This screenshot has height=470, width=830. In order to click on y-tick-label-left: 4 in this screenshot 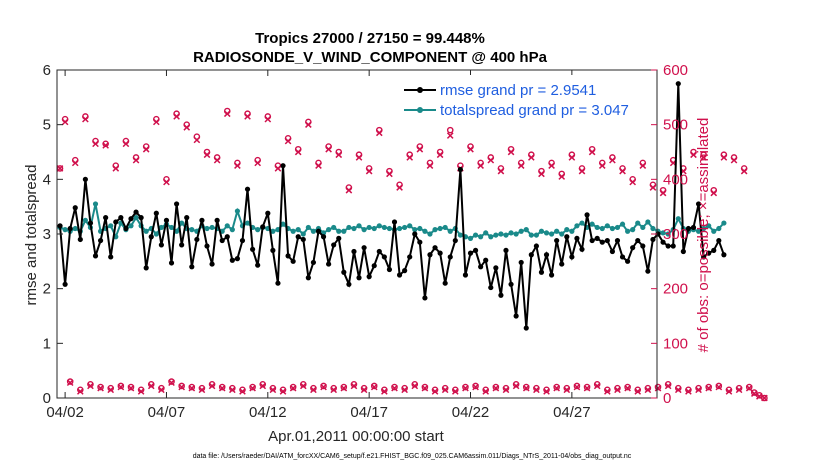, I will do `click(47, 179)`.